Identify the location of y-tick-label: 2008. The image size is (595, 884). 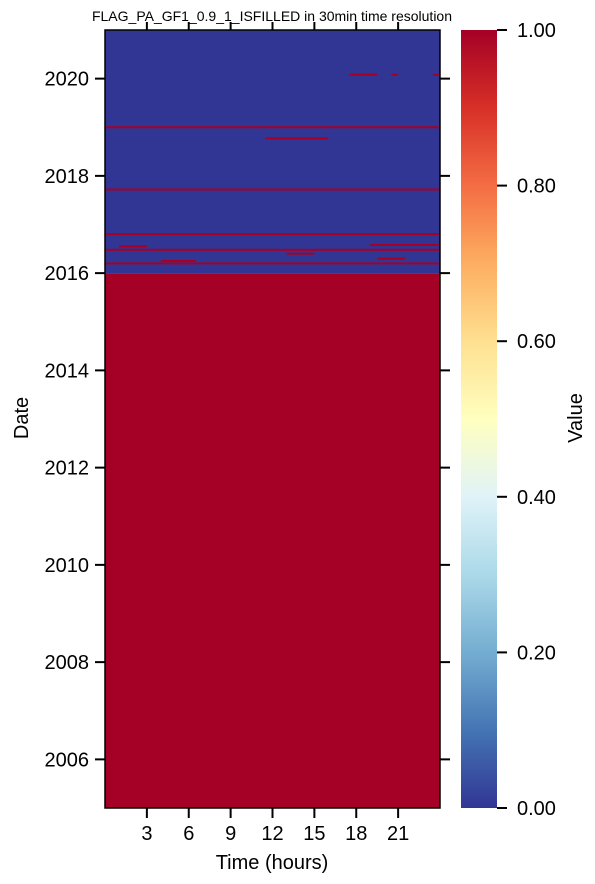
(67, 663).